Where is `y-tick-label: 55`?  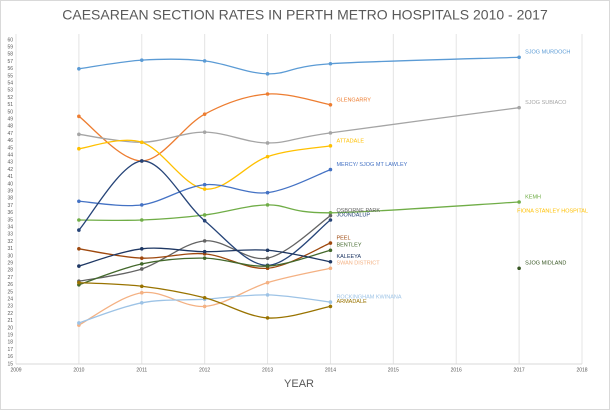
y-tick-label: 55 is located at coordinates (10, 76).